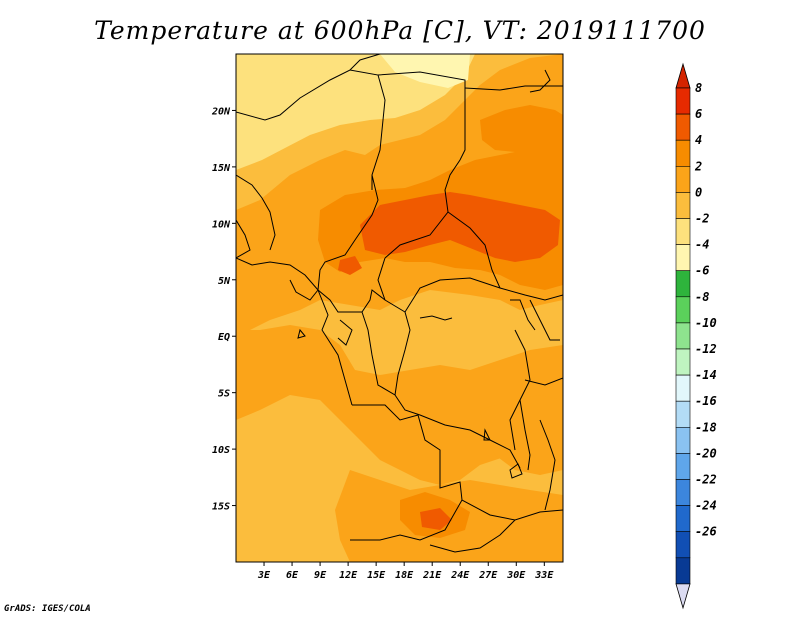 The height and width of the screenshot is (618, 800). What do you see at coordinates (698, 114) in the screenshot?
I see `colorbar-level-label: 6` at bounding box center [698, 114].